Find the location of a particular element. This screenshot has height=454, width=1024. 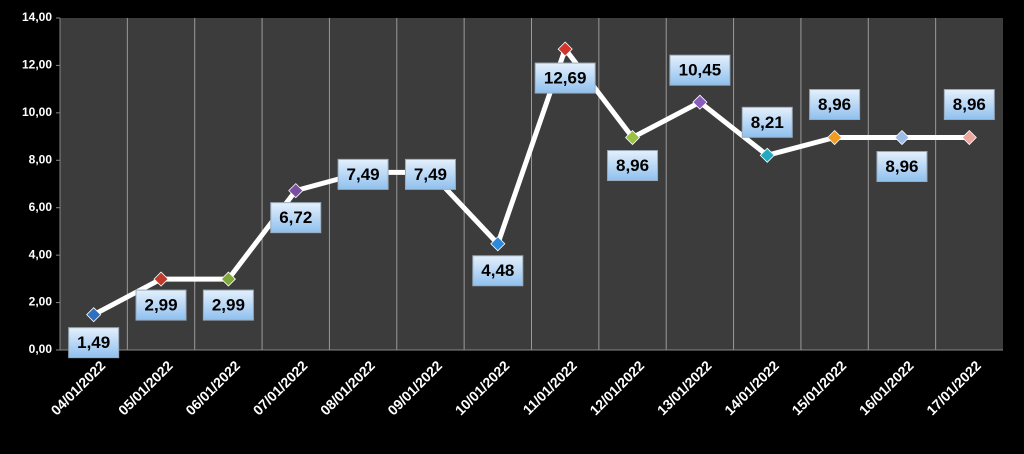

data-label: 8,21 is located at coordinates (767, 122).